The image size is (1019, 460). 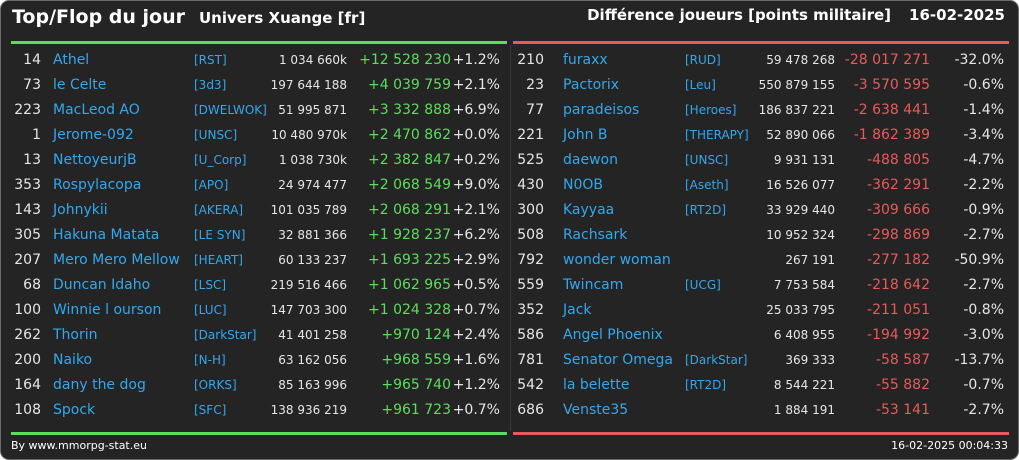 I want to click on player-name-link: Hakuna Matata, so click(x=106, y=235).